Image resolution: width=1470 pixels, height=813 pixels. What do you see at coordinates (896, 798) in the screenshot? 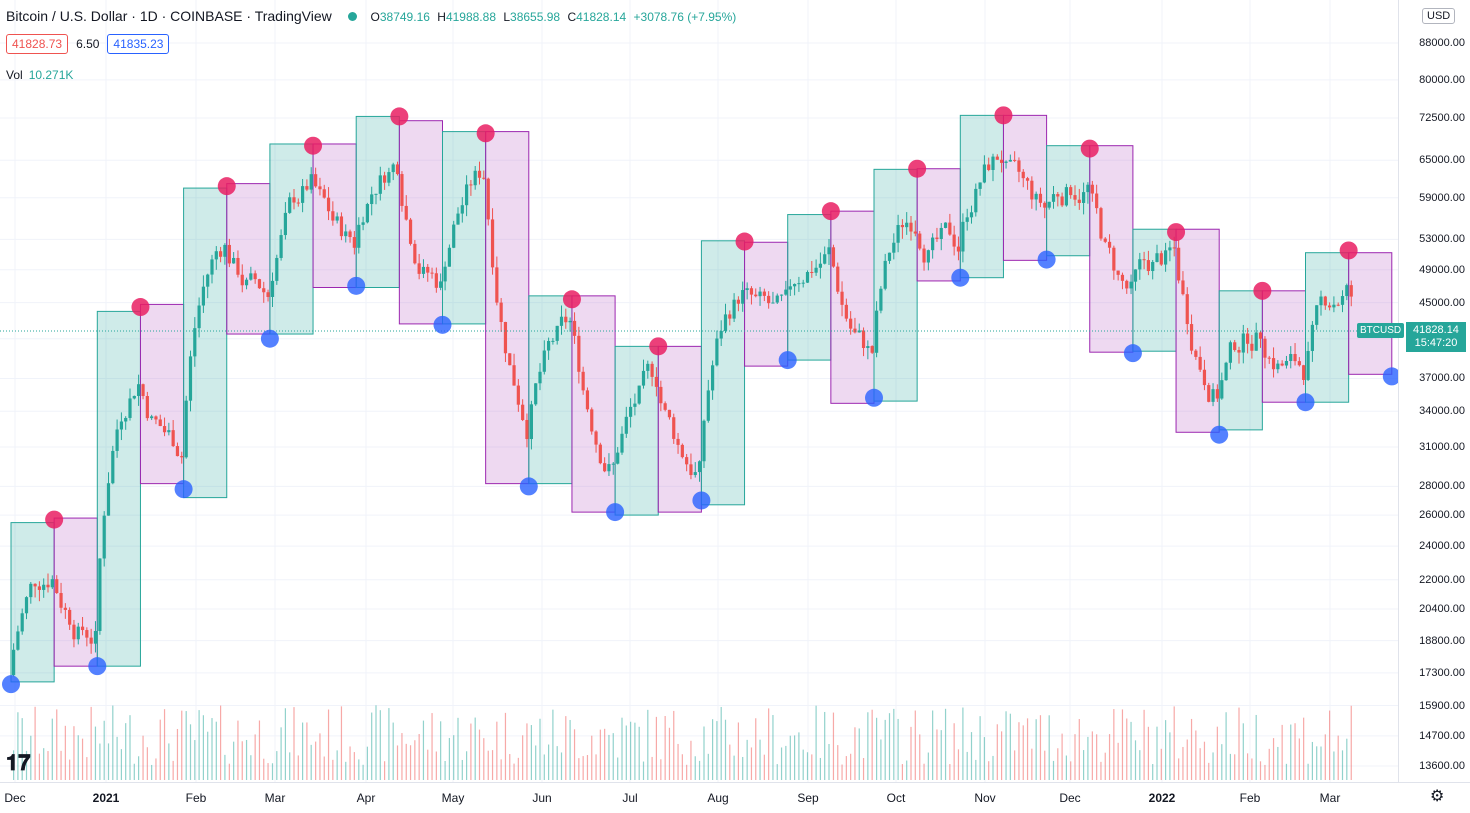
I see `time-tick-label: Oct` at bounding box center [896, 798].